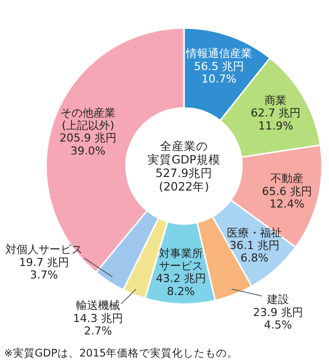 Image resolution: width=329 pixels, height=361 pixels. Describe the element at coordinates (278, 319) in the screenshot. I see `data-label: 23.9 兆円 4.5%` at that location.